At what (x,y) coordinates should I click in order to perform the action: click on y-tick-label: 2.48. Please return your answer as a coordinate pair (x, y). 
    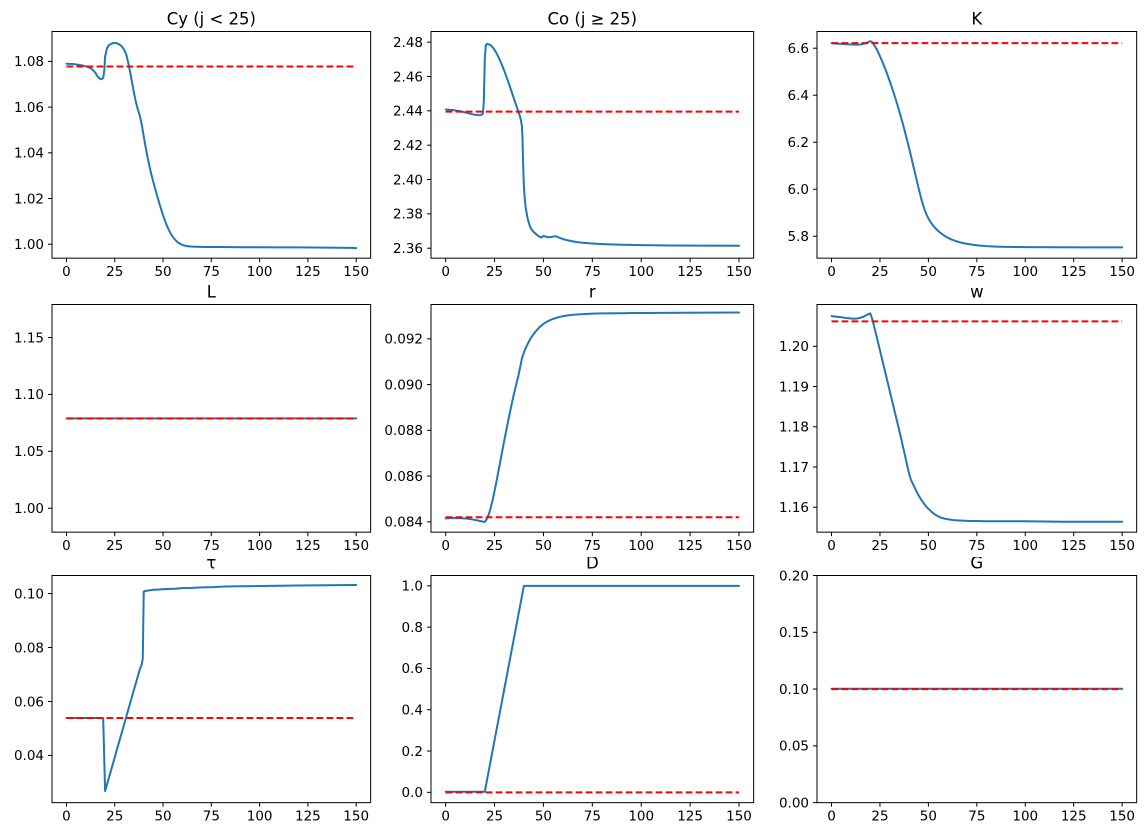
    Looking at the image, I should click on (408, 43).